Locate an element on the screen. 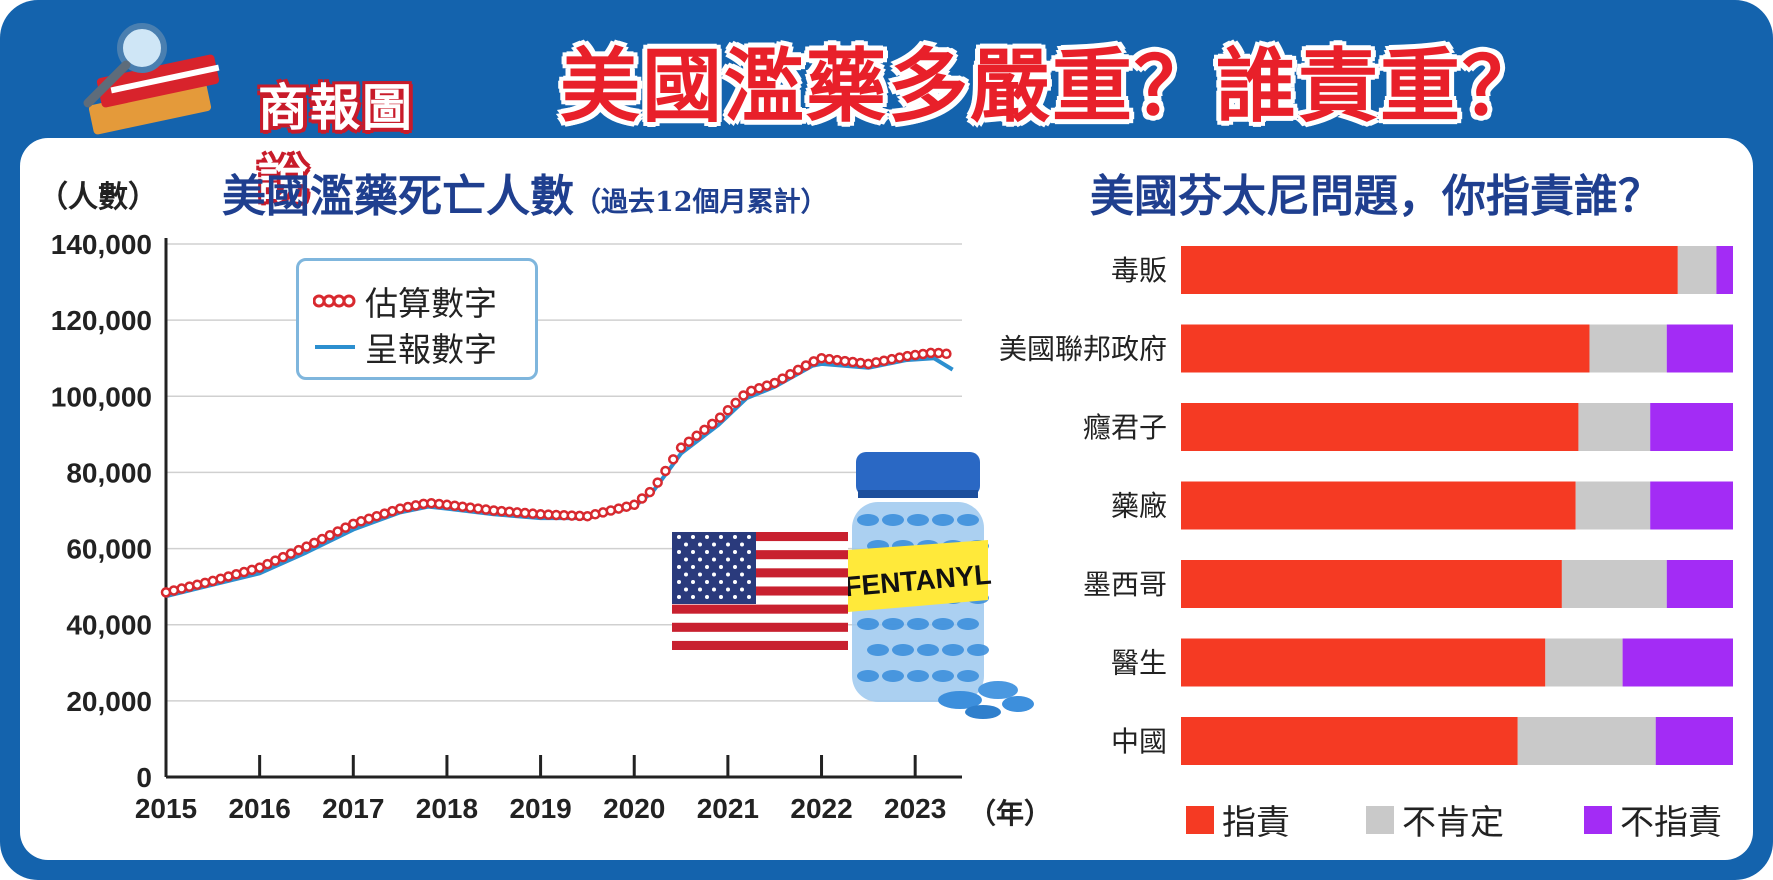  category-label: 中國 is located at coordinates (1139, 741).